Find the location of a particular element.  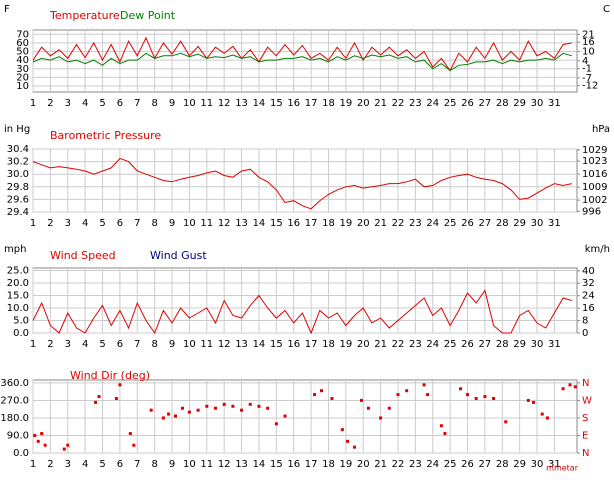

y2-axis-unit: C is located at coordinates (606, 9).